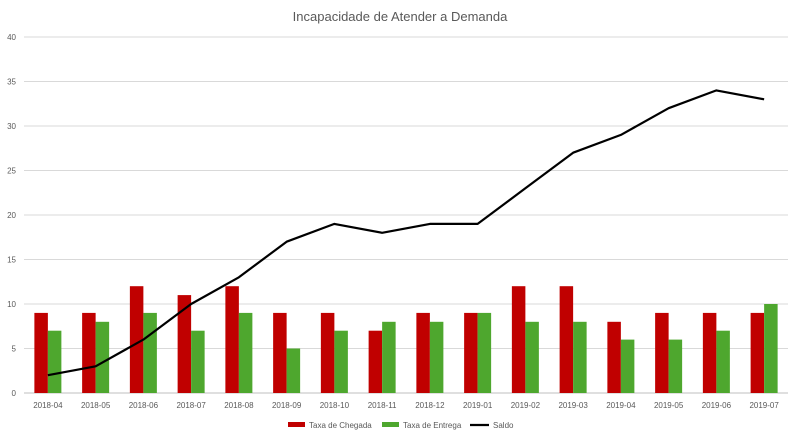 The image size is (800, 445). Describe the element at coordinates (335, 405) in the screenshot. I see `x-tick-label: 2018-10` at that location.